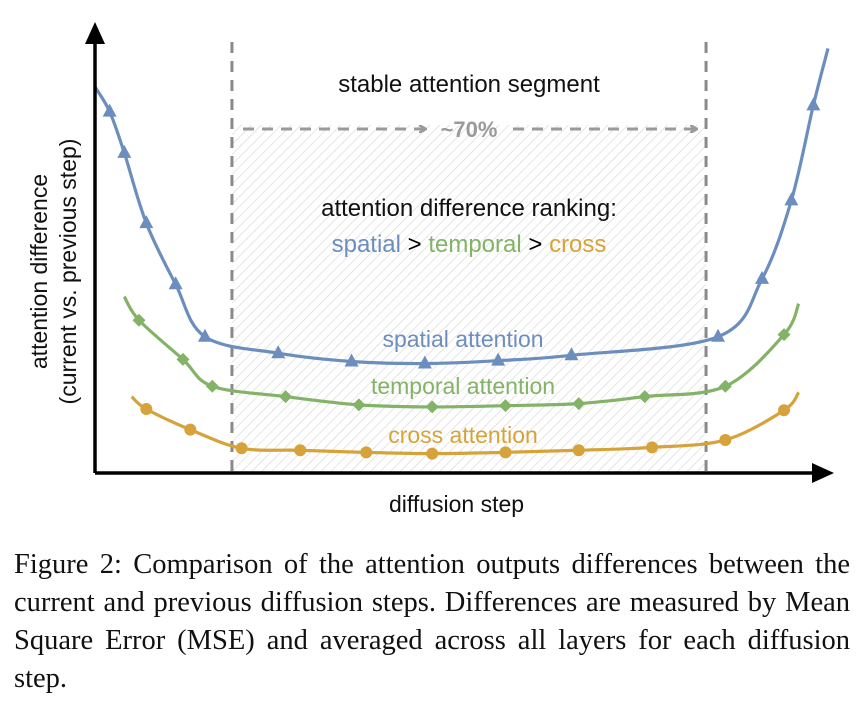 Image resolution: width=862 pixels, height=728 pixels. I want to click on x-axis-arrowhead, so click(823, 473).